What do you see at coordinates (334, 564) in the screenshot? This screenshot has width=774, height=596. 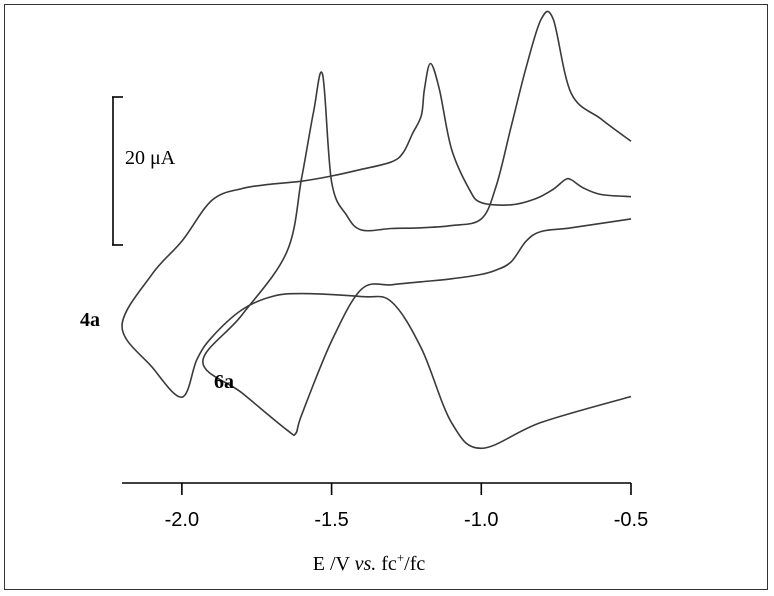 I see `x-axis-title-prefix: E /V` at bounding box center [334, 564].